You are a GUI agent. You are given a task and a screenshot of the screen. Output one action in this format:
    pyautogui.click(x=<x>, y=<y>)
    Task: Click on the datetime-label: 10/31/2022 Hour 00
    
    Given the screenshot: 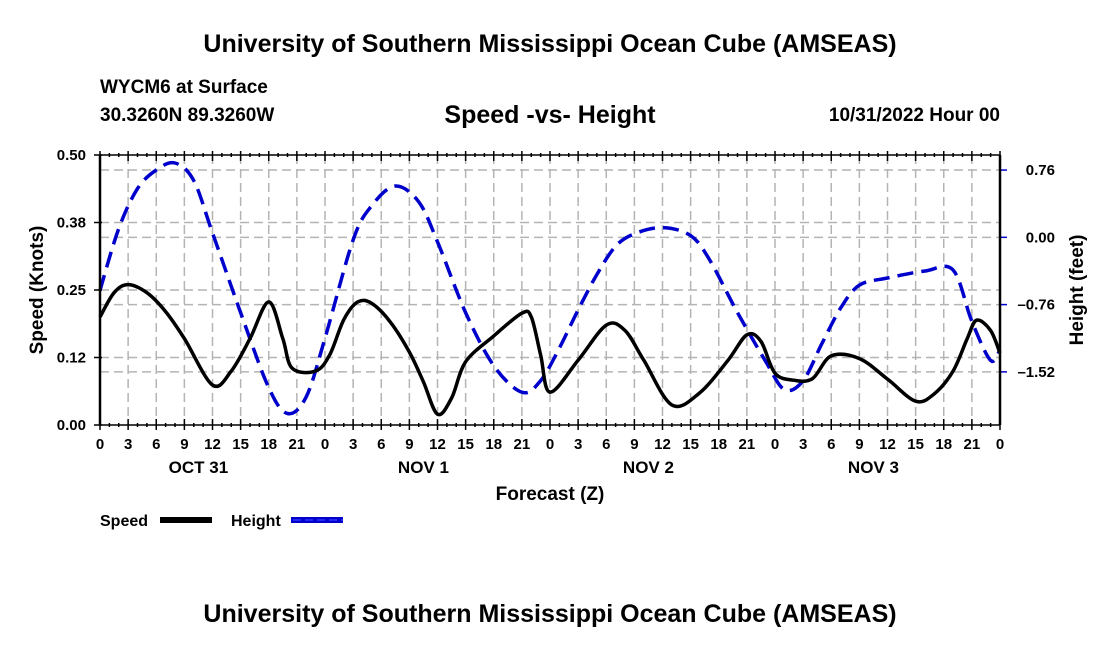 What is the action you would take?
    pyautogui.click(x=914, y=115)
    